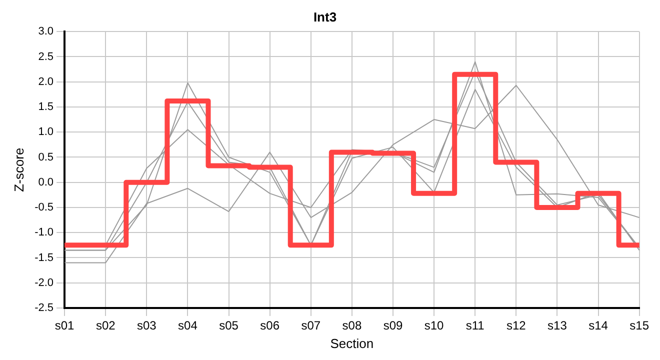  What do you see at coordinates (44, 208) in the screenshot?
I see `y-tick-label: -0.5` at bounding box center [44, 208].